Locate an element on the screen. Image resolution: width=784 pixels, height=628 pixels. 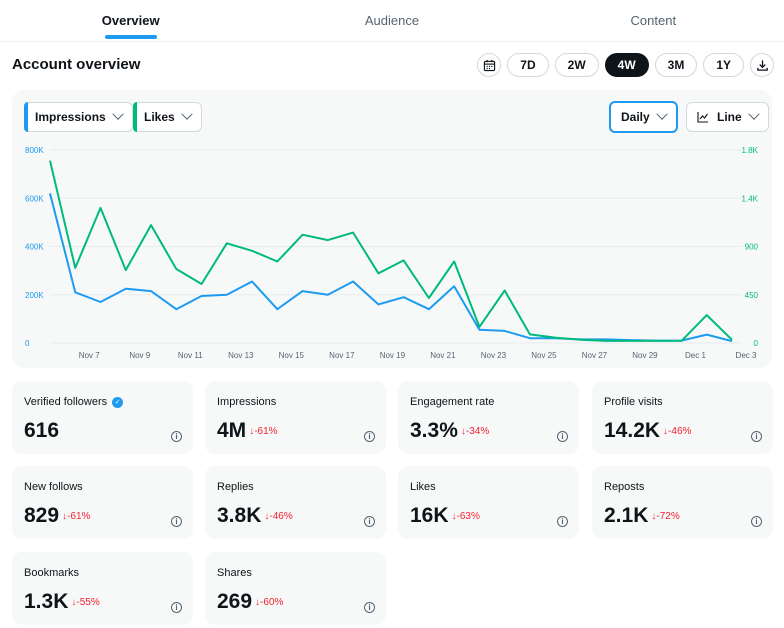
chart-style-label: Line is located at coordinates (729, 117).